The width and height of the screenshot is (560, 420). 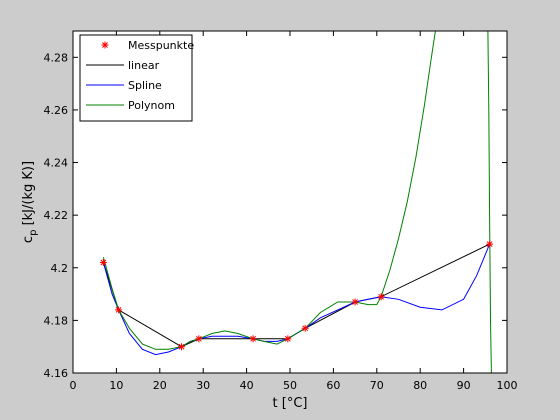 What do you see at coordinates (247, 385) in the screenshot?
I see `x-tick-label: 40` at bounding box center [247, 385].